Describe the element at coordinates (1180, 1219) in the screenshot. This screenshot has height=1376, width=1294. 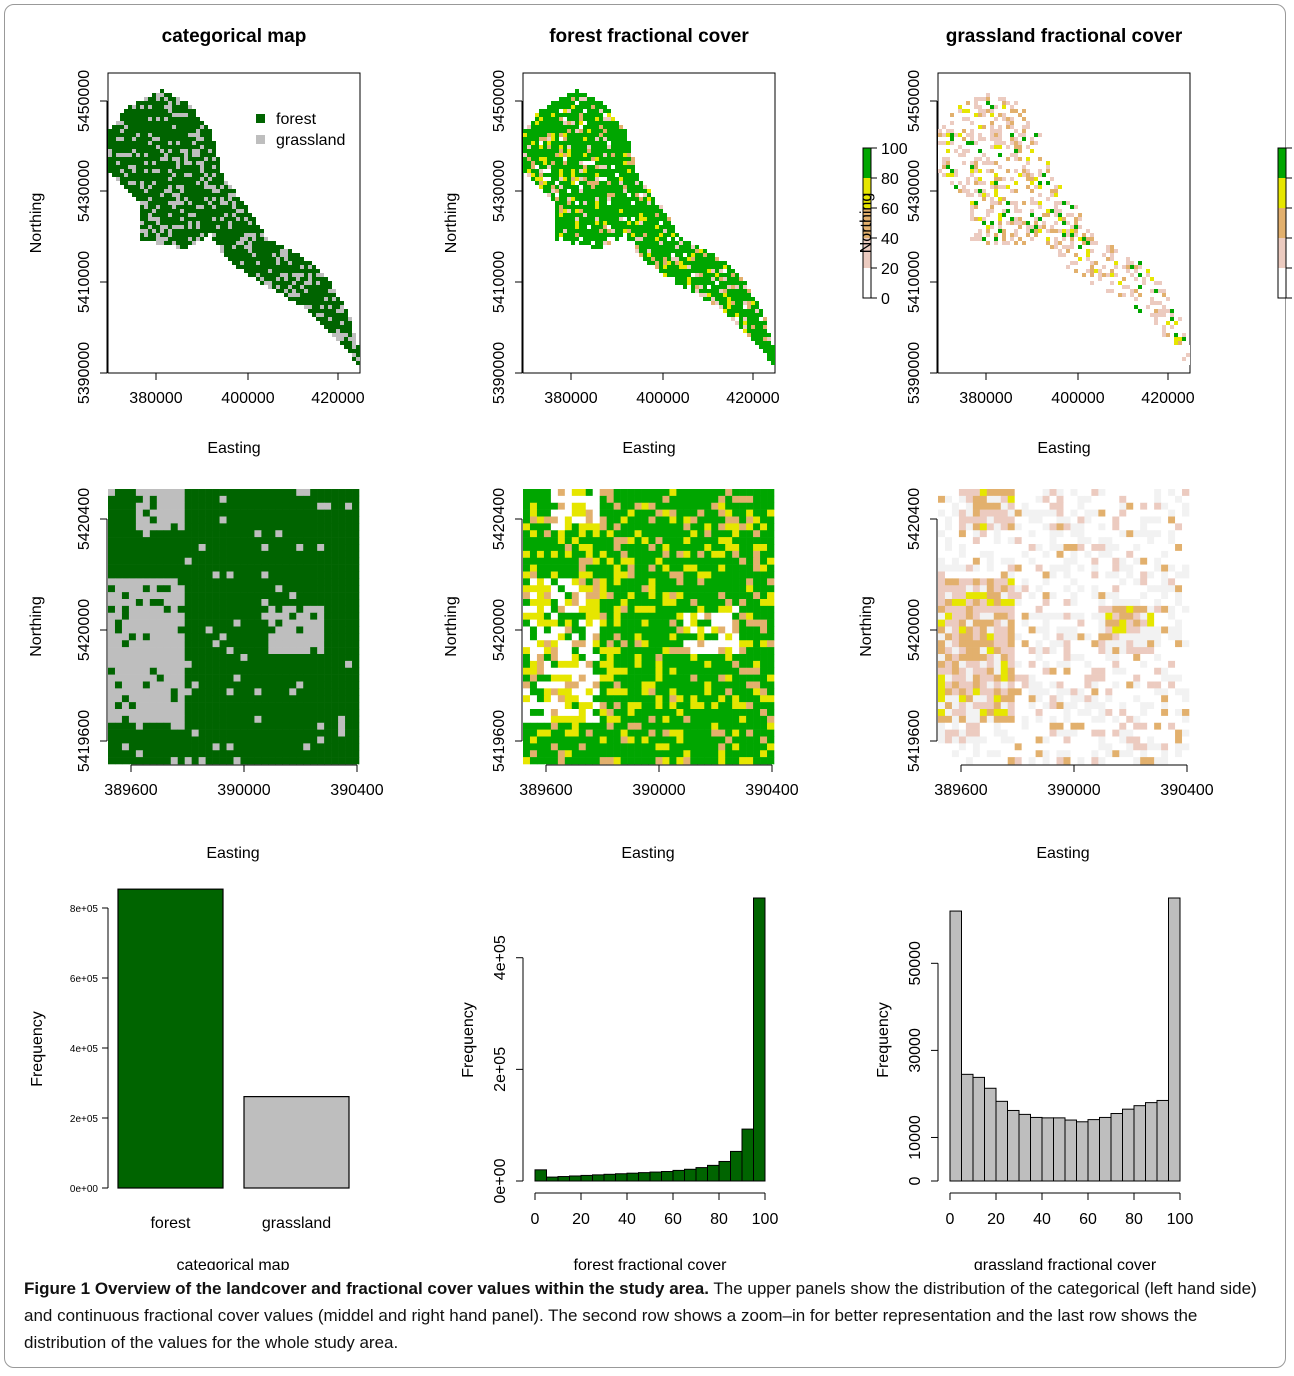
I see `hist-grassland-x-tick-label: 100` at that location.